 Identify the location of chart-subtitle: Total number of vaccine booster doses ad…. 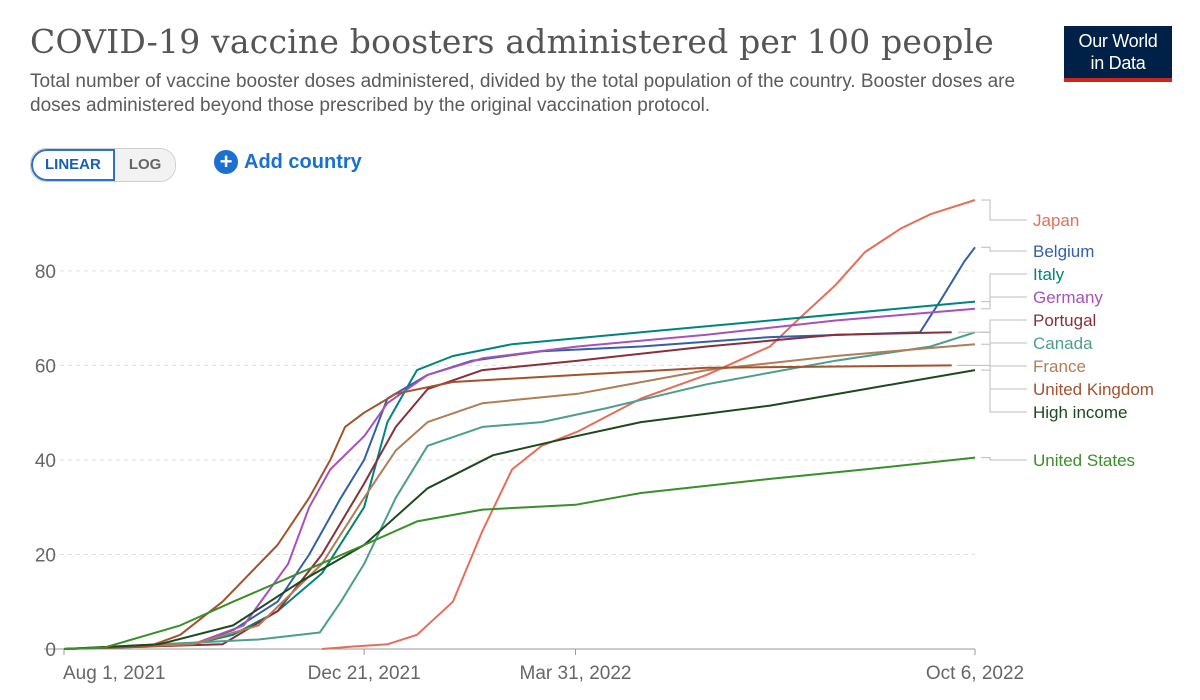
(523, 93).